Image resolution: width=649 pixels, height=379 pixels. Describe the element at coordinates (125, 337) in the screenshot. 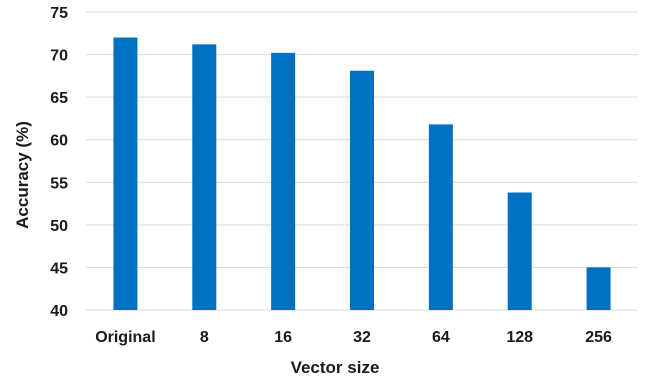

I see `x-tick-label: Original` at that location.